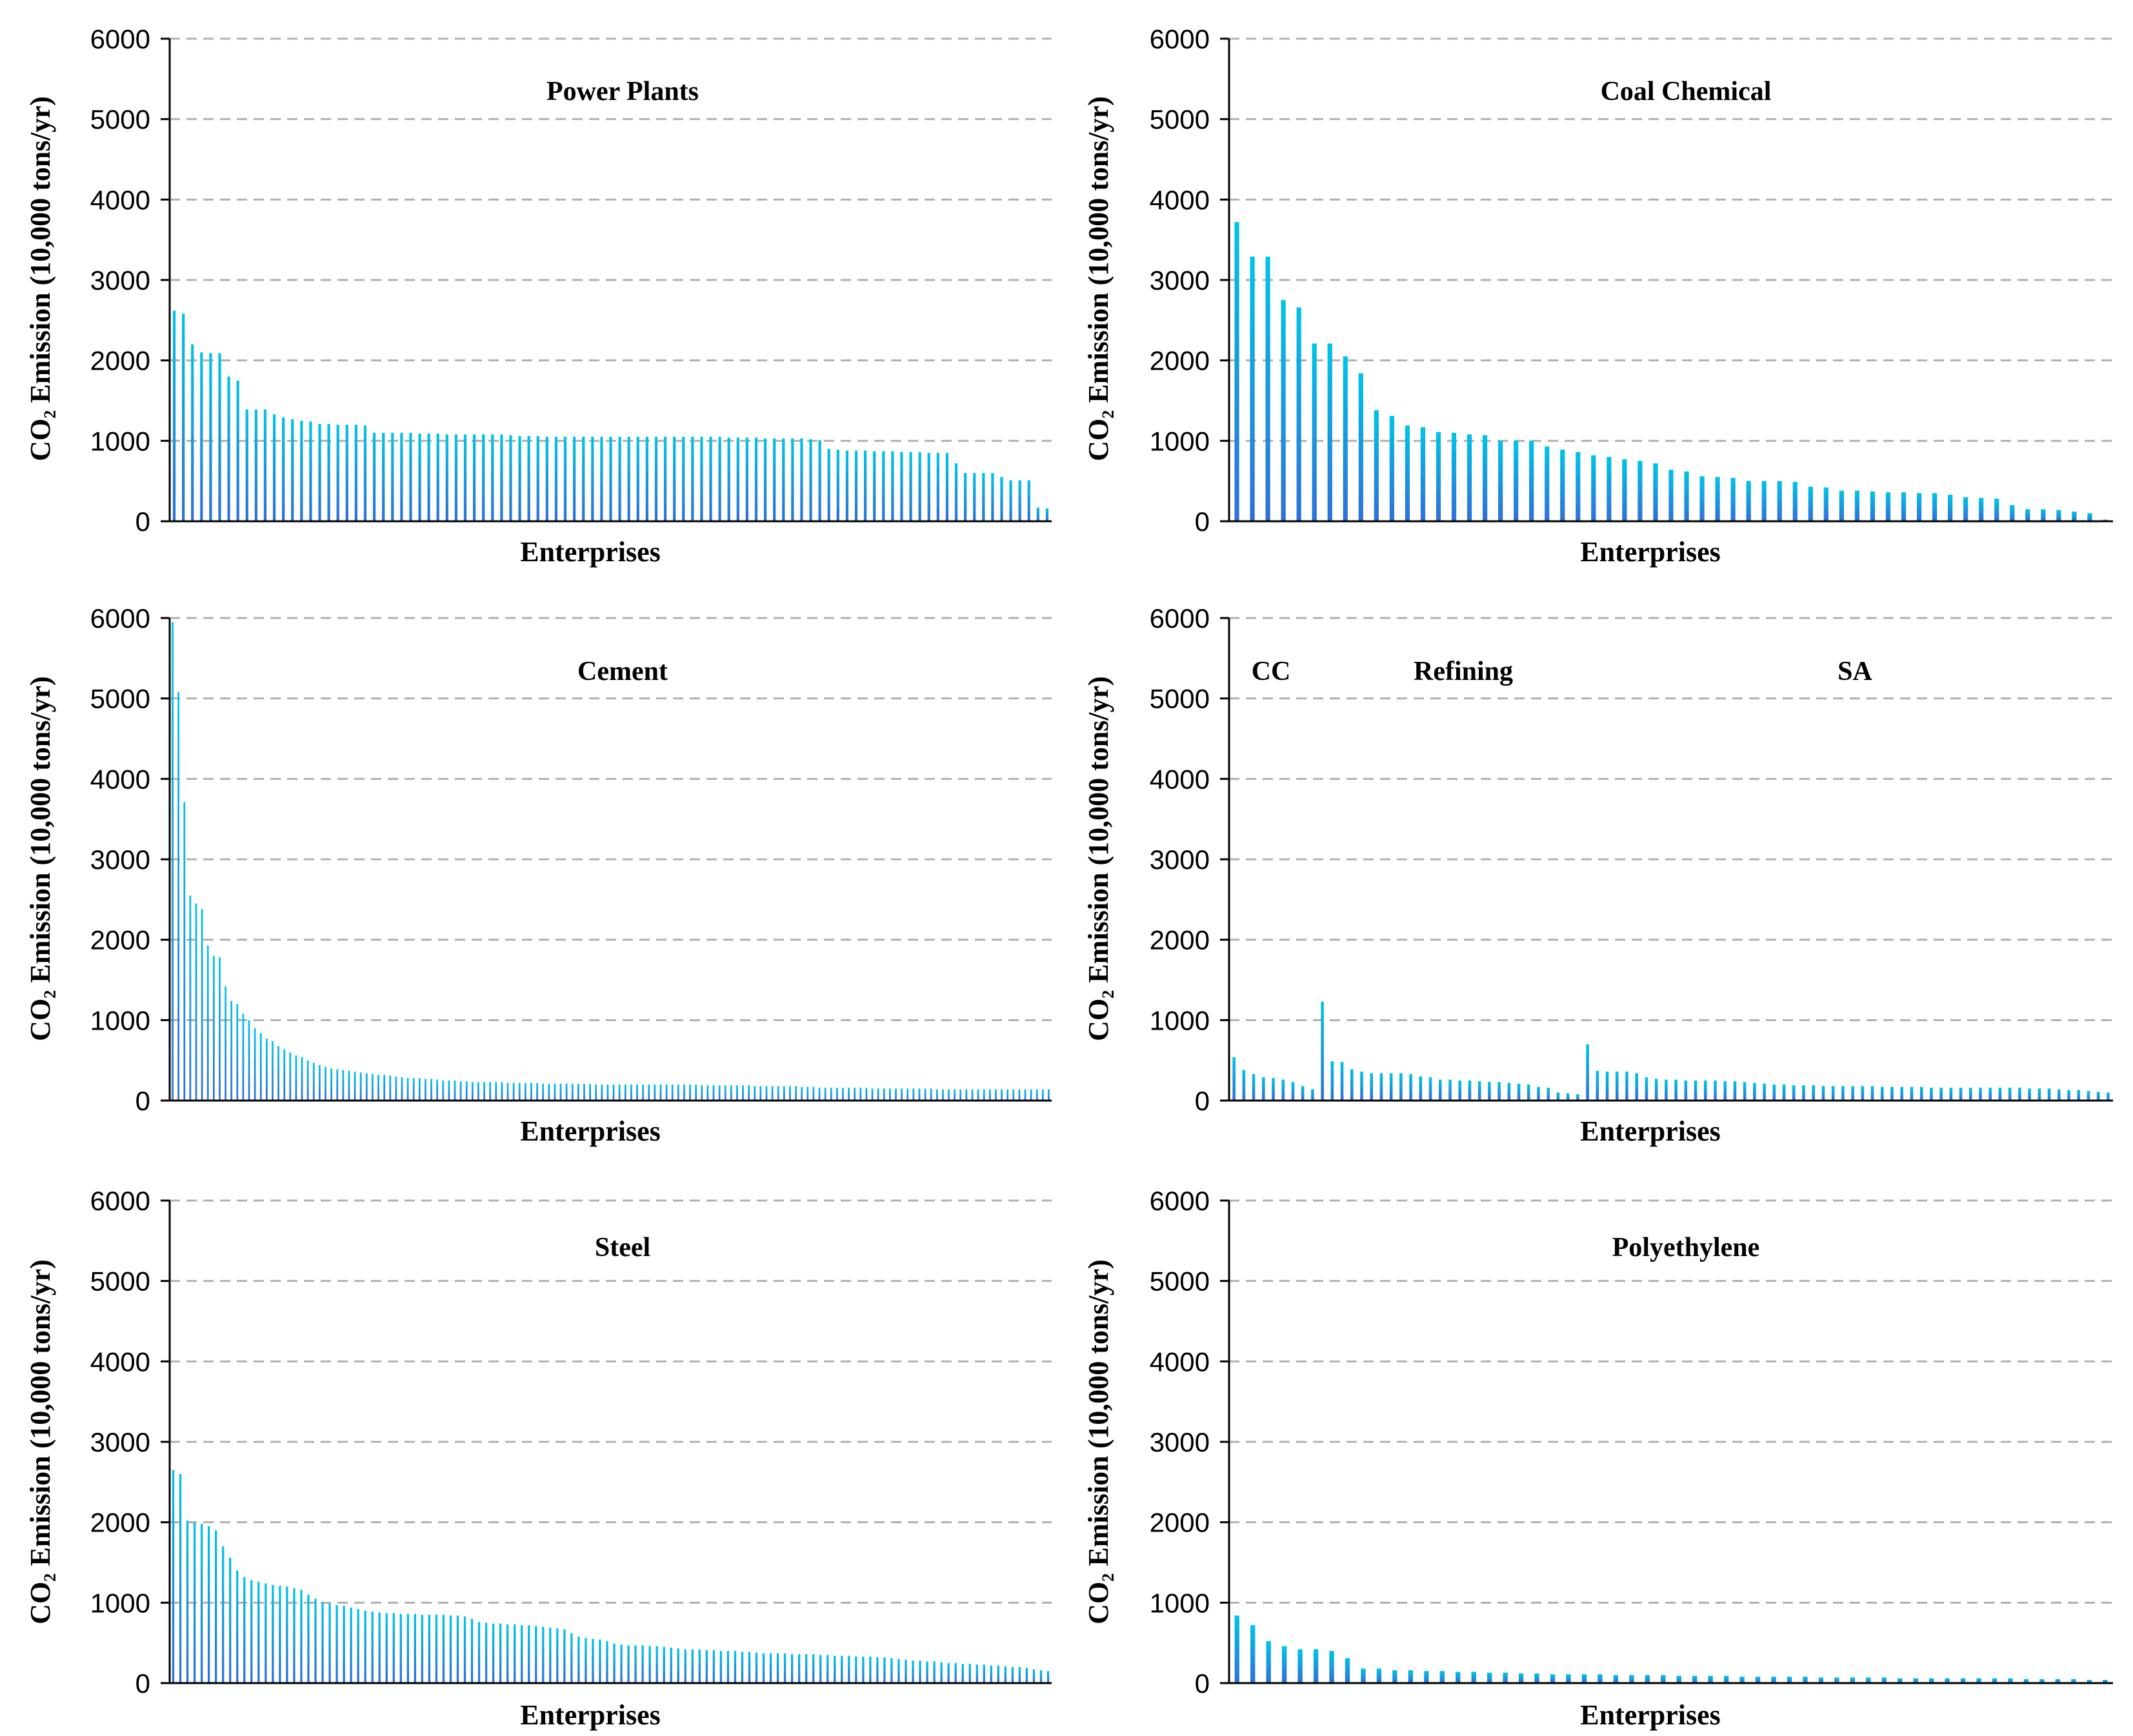 The image size is (2133, 1736). Describe the element at coordinates (1202, 521) in the screenshot. I see `y-tick-label: 0` at that location.